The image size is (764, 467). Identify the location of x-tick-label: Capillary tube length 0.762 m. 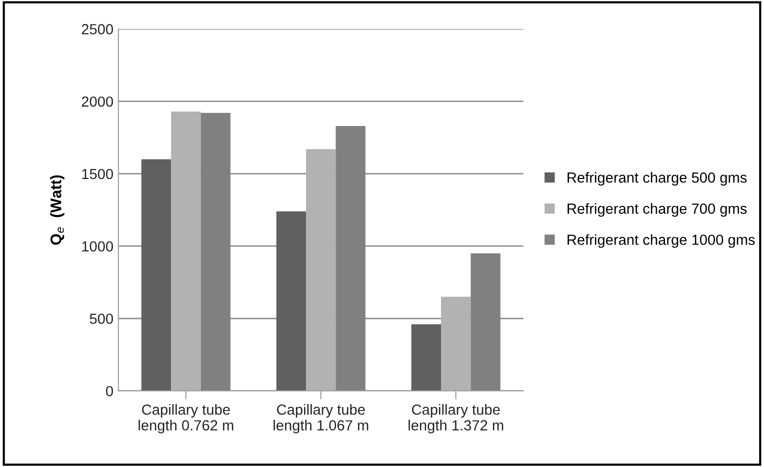
(186, 419).